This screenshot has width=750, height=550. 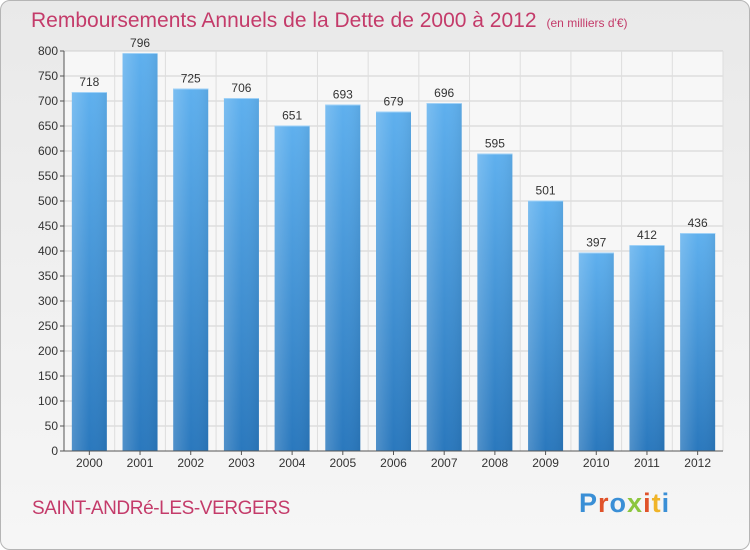 What do you see at coordinates (604, 503) in the screenshot?
I see `logo-letter: r` at bounding box center [604, 503].